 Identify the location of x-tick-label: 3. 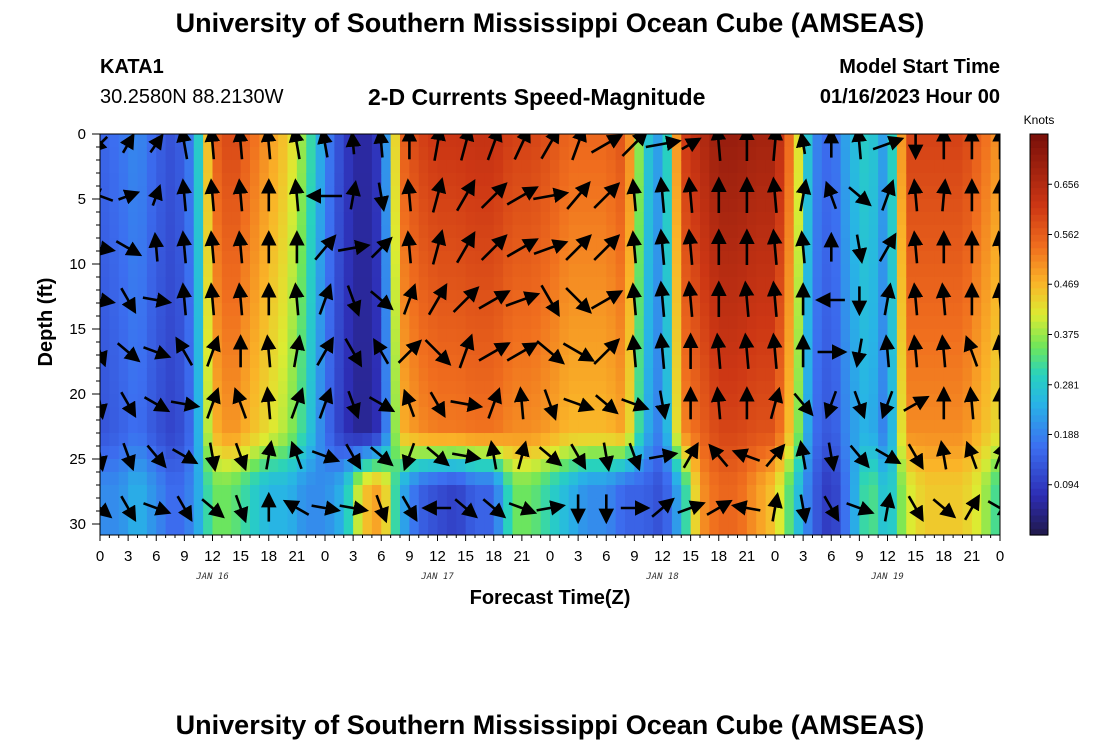
(578, 556).